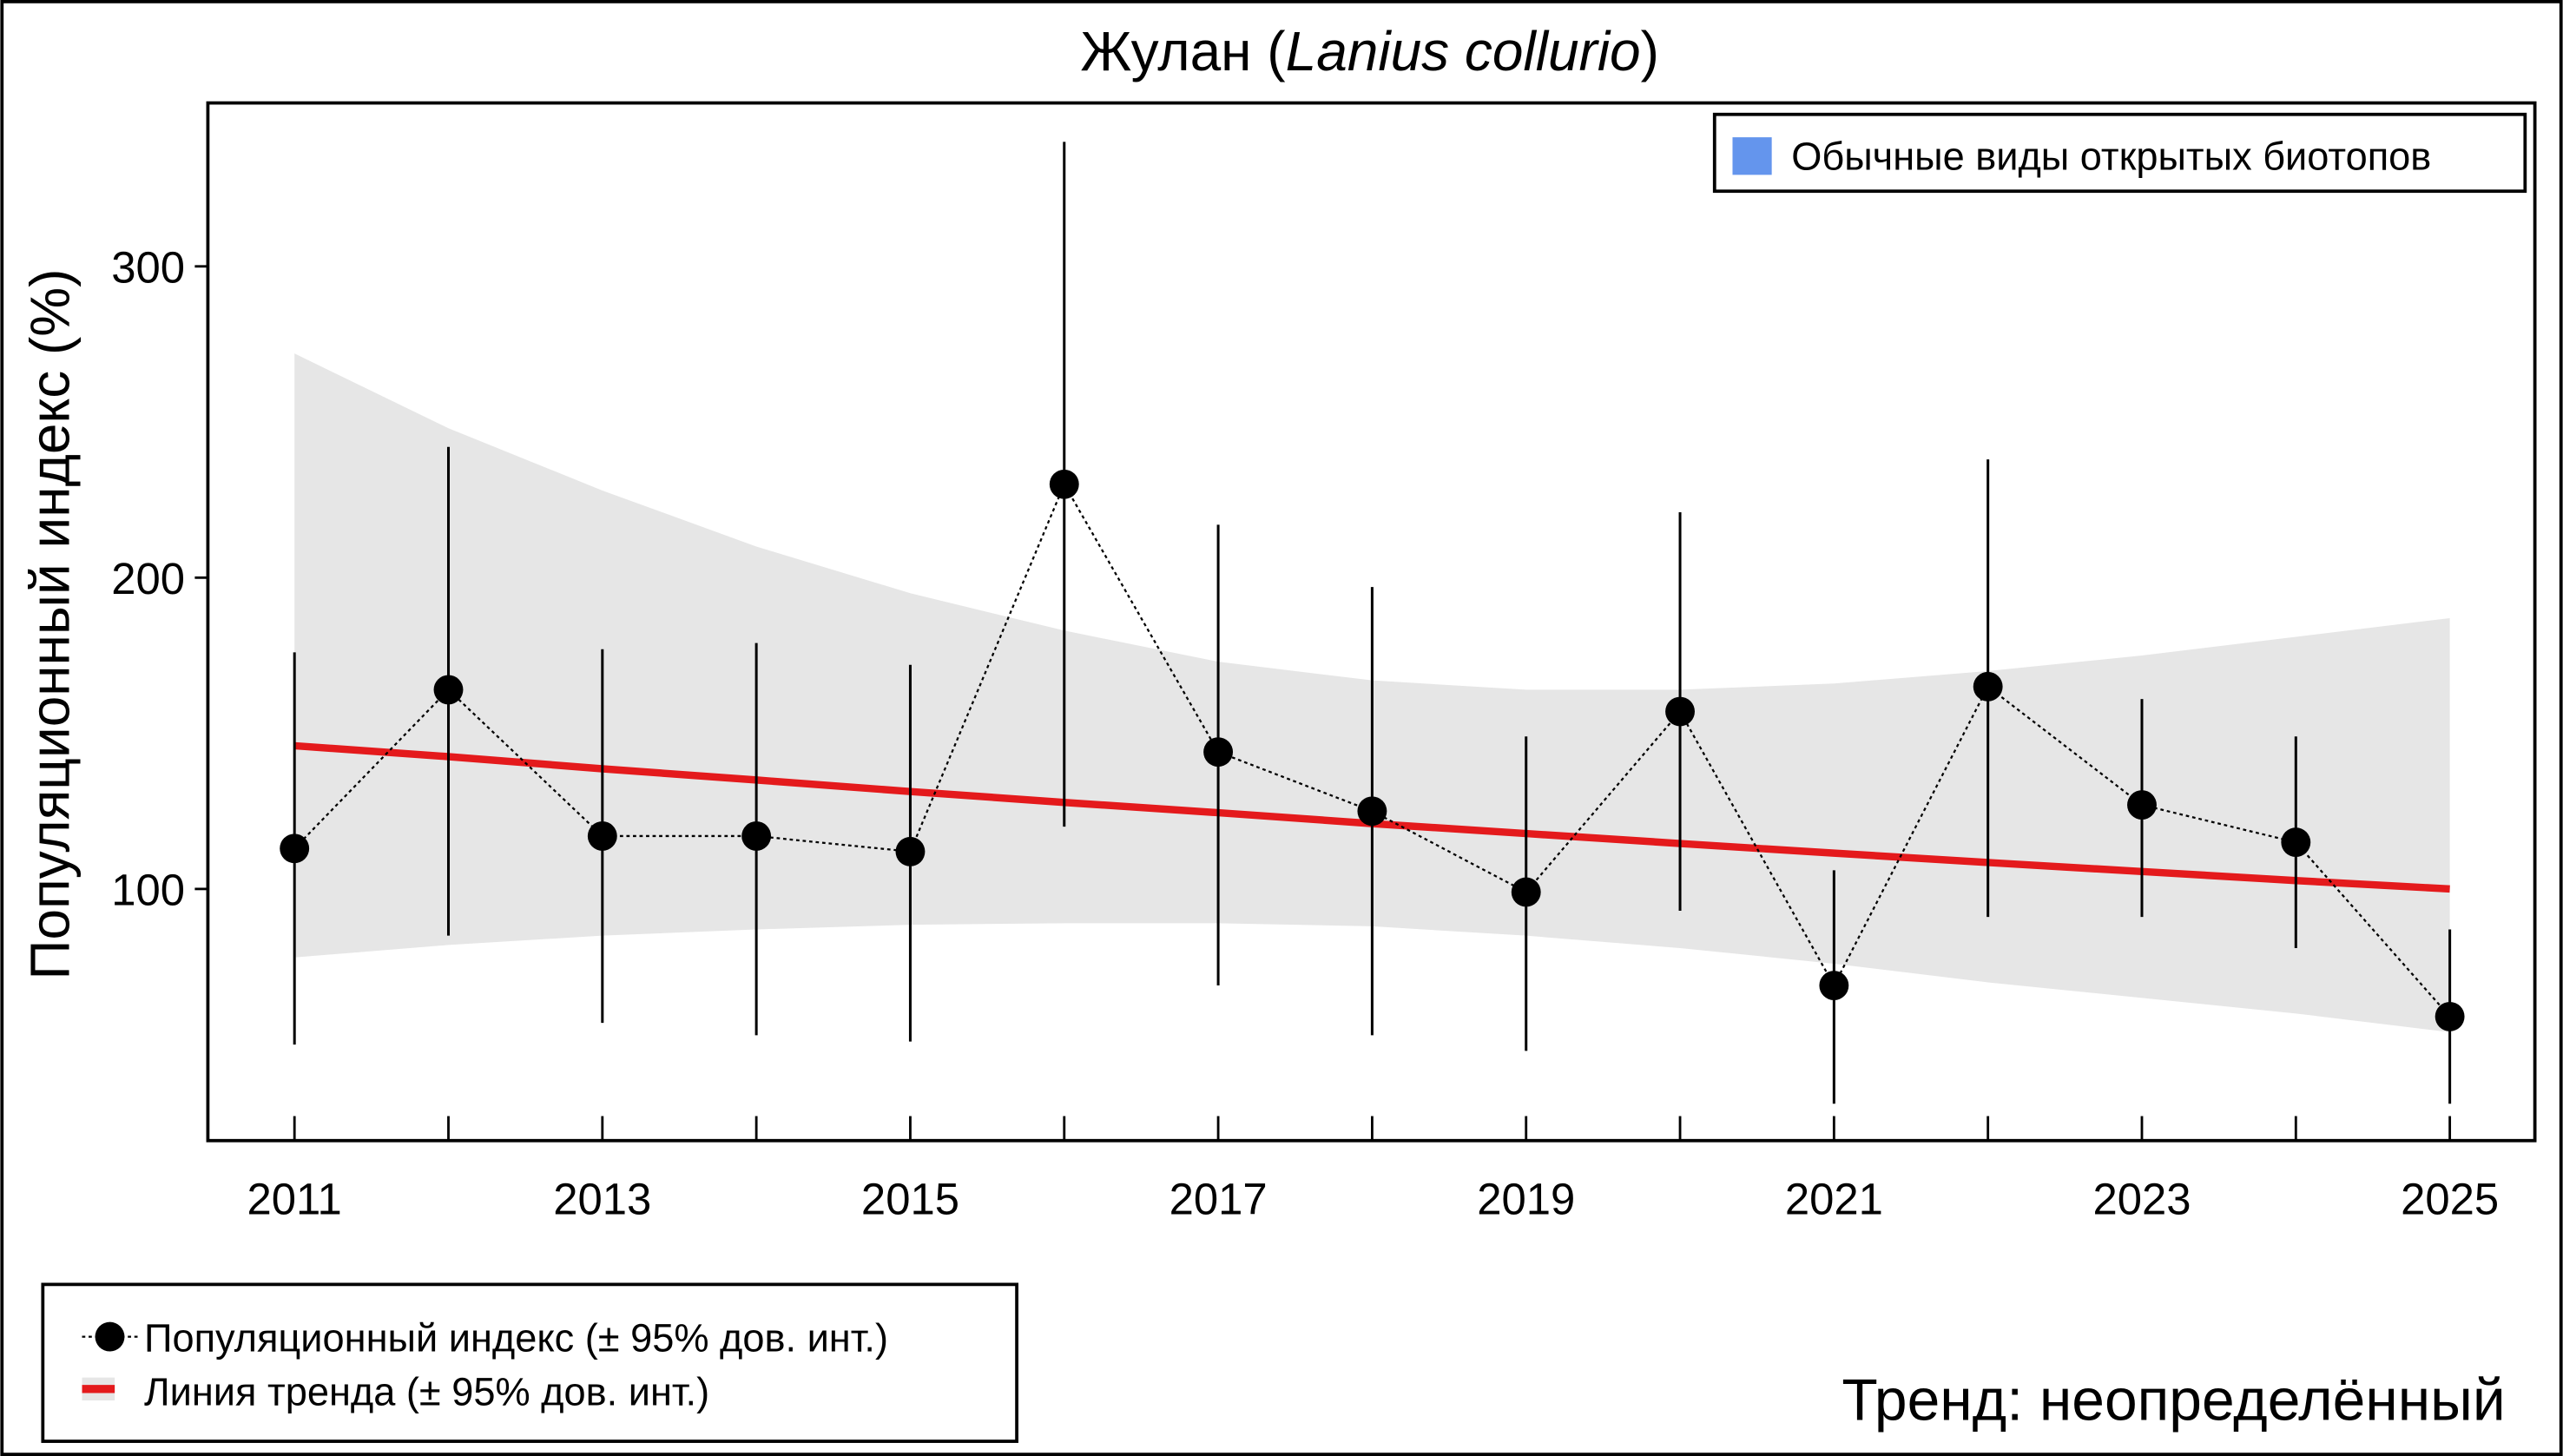 This screenshot has width=2563, height=1456. What do you see at coordinates (1526, 1198) in the screenshot?
I see `x-tick-label-2019: 2019` at bounding box center [1526, 1198].